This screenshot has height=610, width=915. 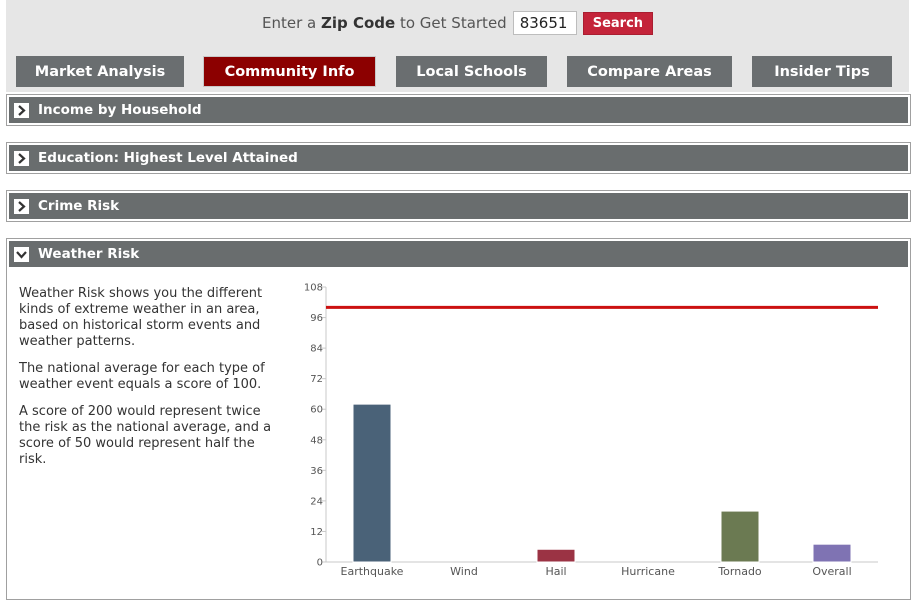 What do you see at coordinates (316, 501) in the screenshot?
I see `y-tick-label: 24` at bounding box center [316, 501].